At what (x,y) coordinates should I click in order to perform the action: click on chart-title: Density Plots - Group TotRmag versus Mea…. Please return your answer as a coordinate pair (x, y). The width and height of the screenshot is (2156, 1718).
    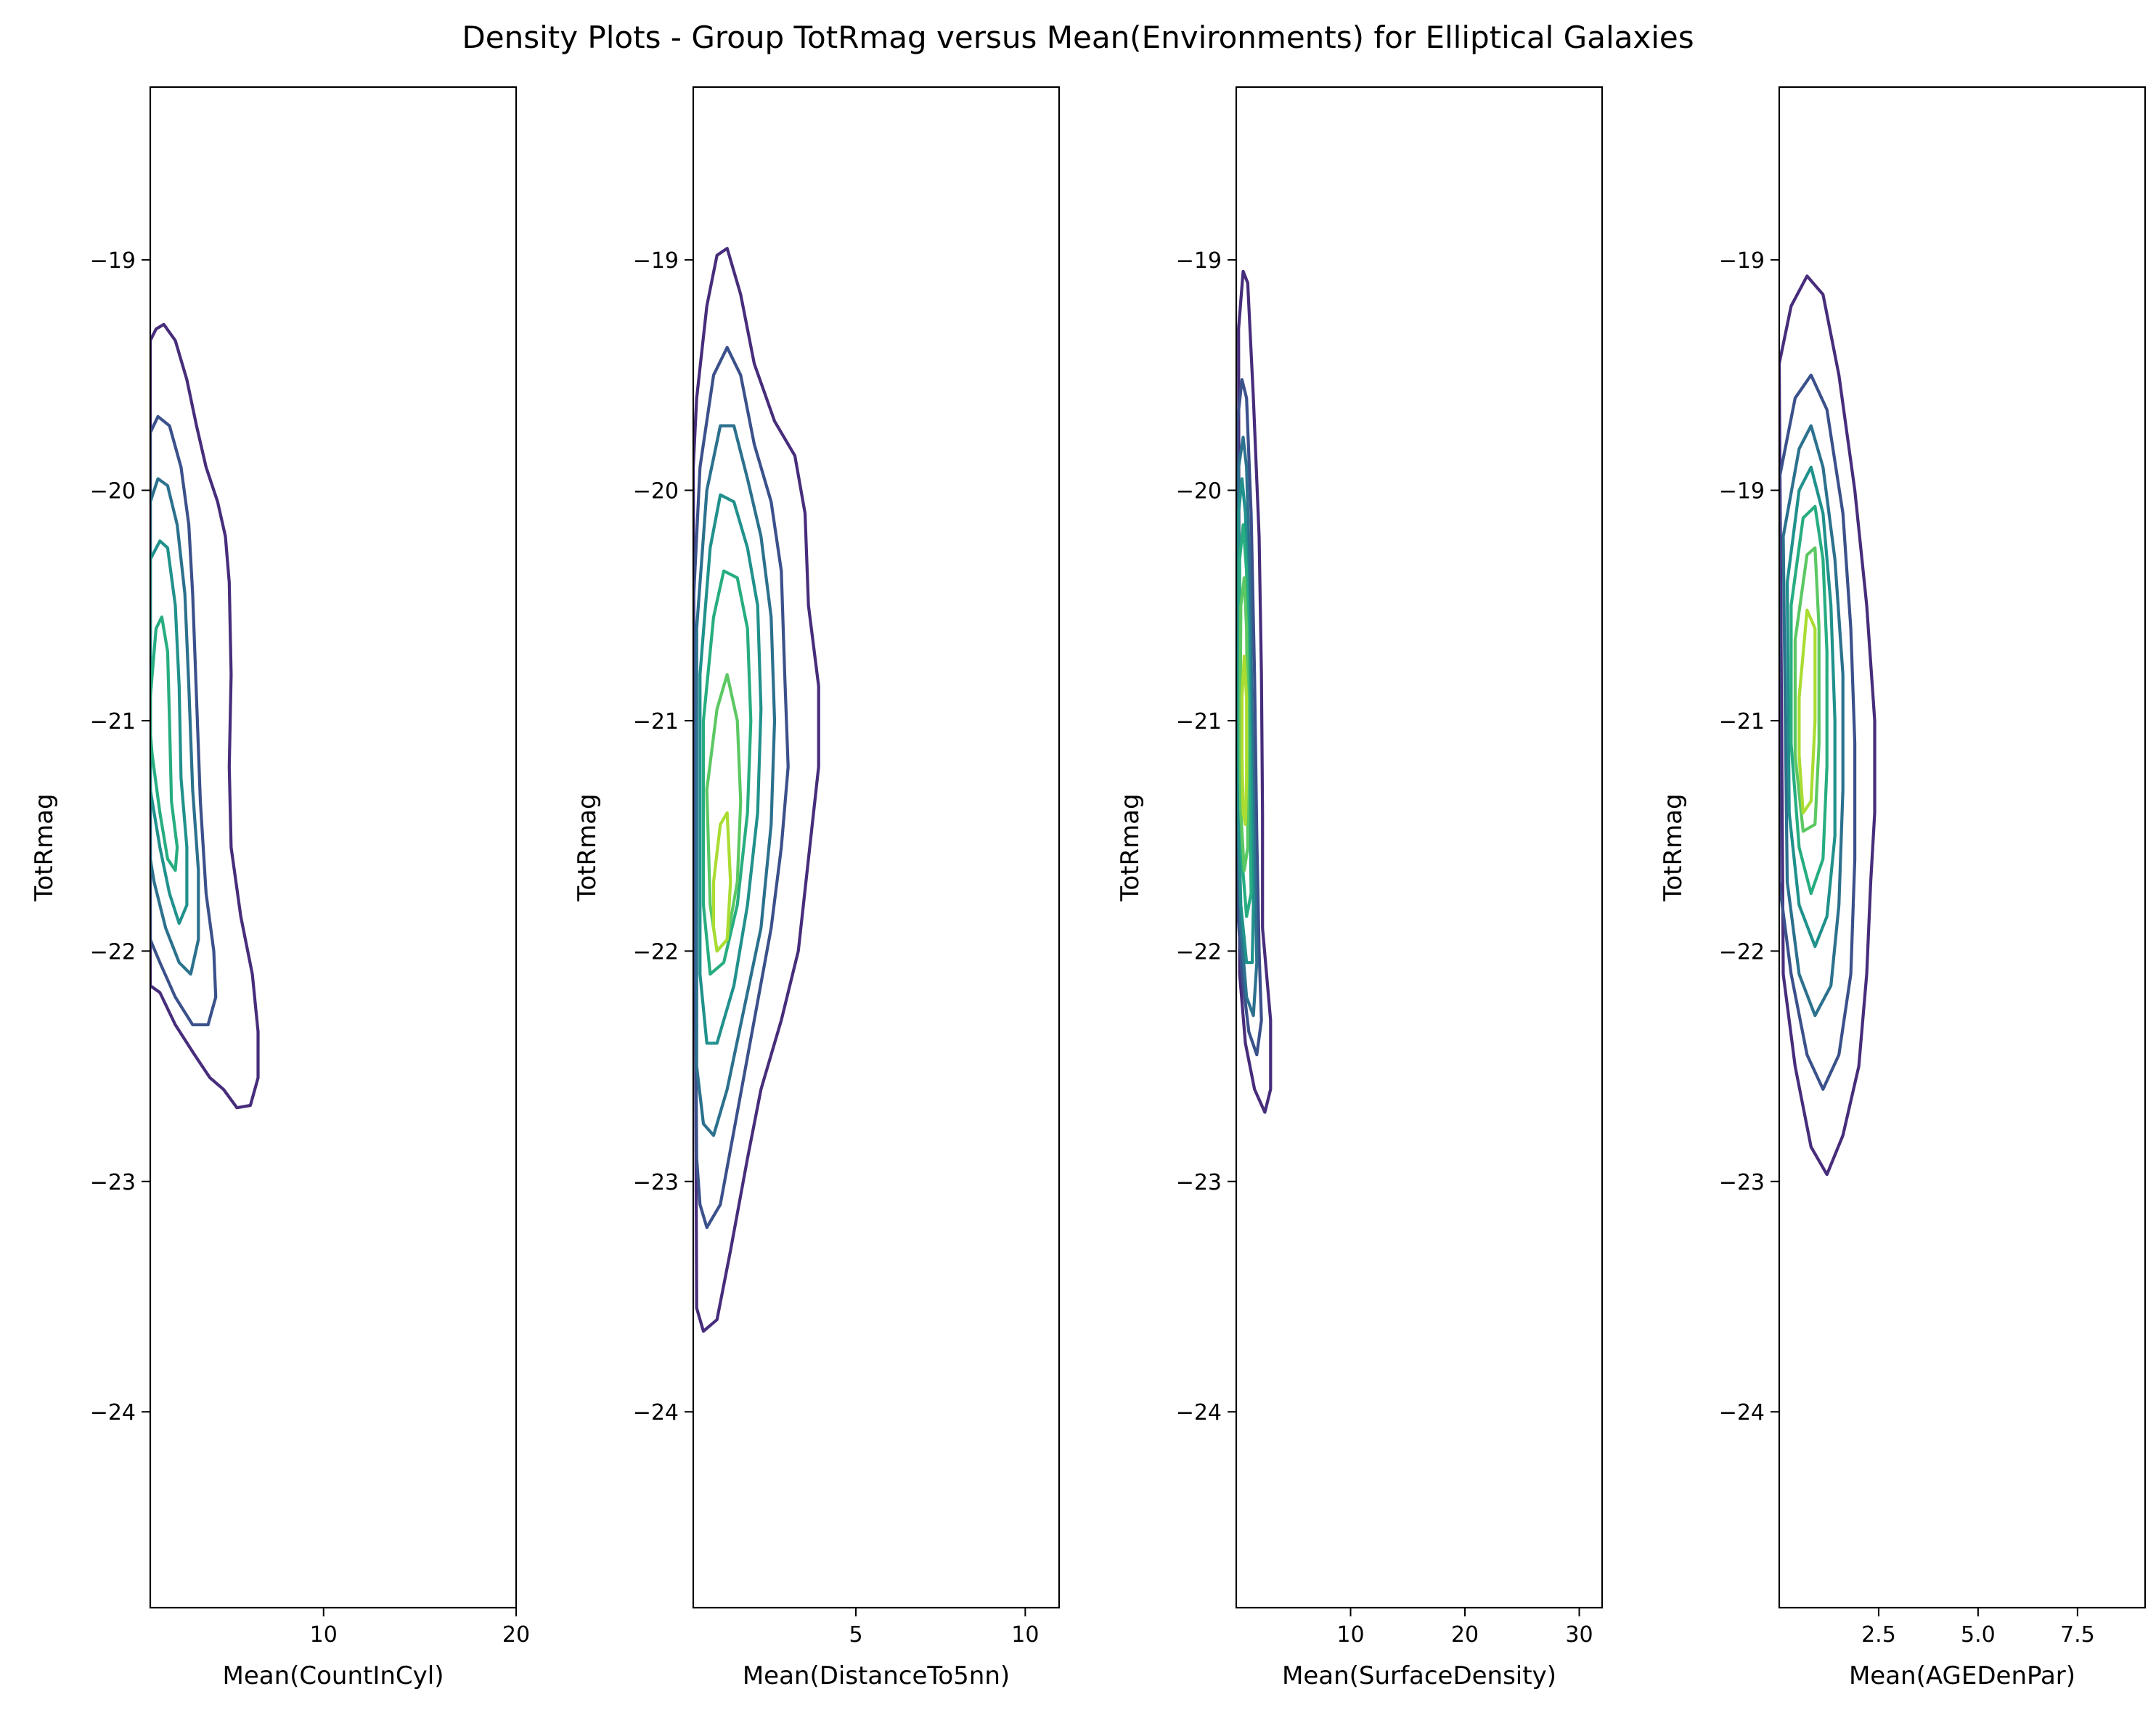
    Looking at the image, I should click on (1078, 38).